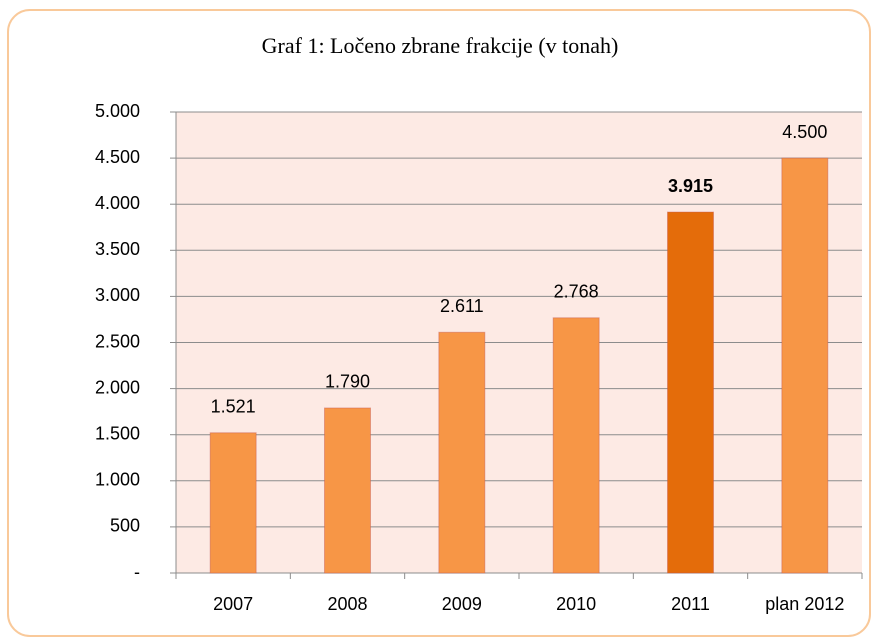 The width and height of the screenshot is (879, 644). What do you see at coordinates (117, 111) in the screenshot?
I see `y-tick-label: 5.000` at bounding box center [117, 111].